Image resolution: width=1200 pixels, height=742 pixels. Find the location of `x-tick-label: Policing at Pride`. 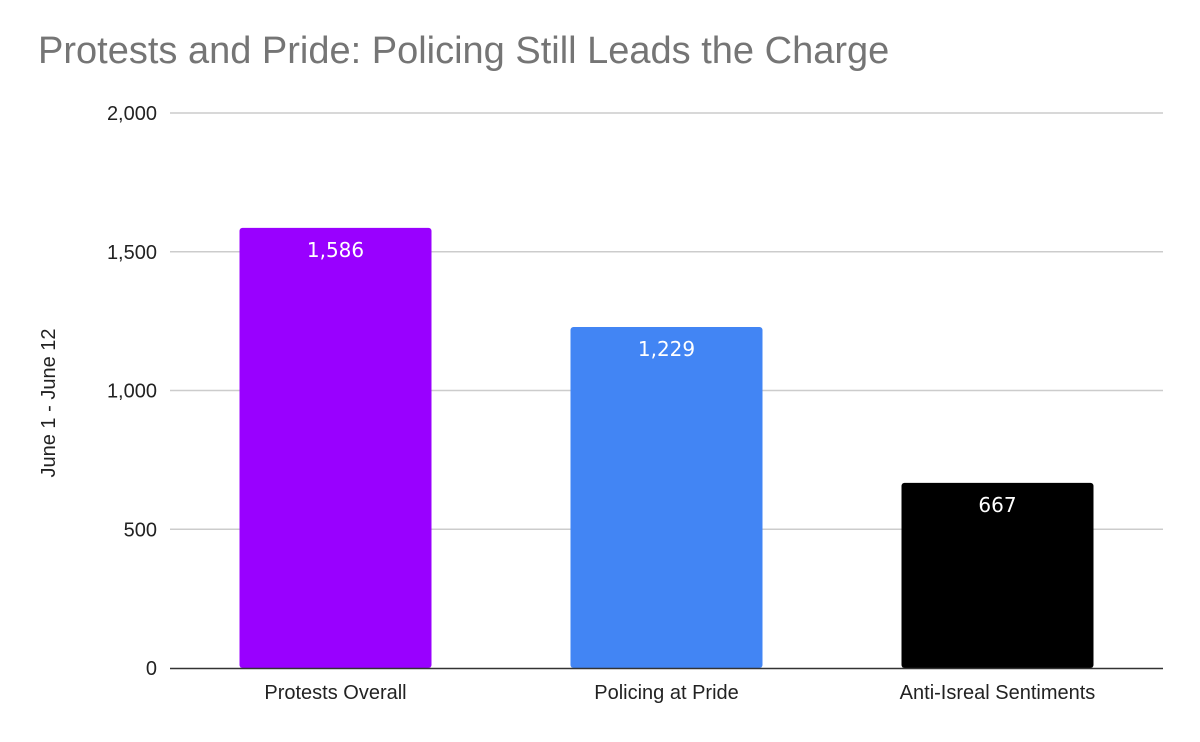

x-tick-label: Policing at Pride is located at coordinates (666, 693).